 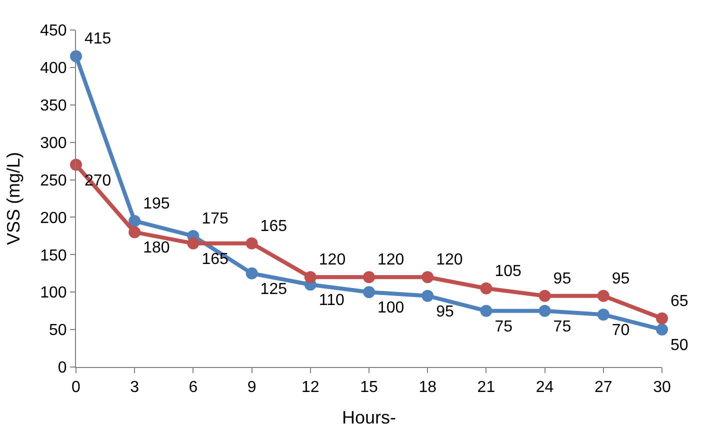 What do you see at coordinates (679, 345) in the screenshot?
I see `data-label: 50` at bounding box center [679, 345].